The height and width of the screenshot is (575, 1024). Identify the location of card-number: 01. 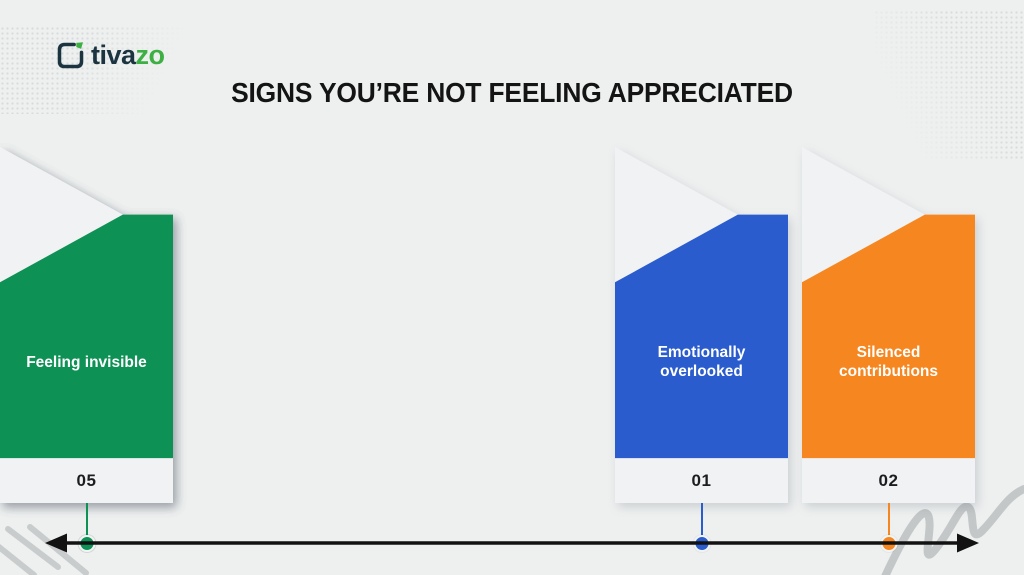
(701, 480).